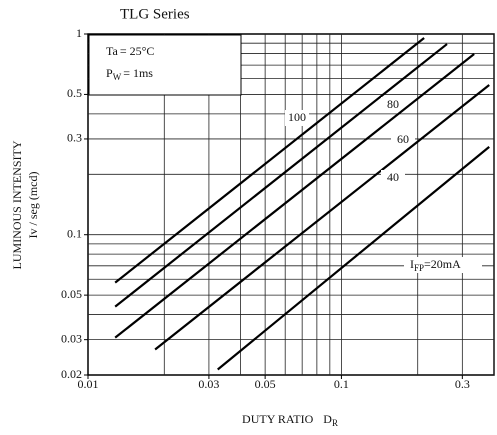 The width and height of the screenshot is (497, 435). Describe the element at coordinates (88, 384) in the screenshot. I see `x-tick-label: 0.01` at that location.